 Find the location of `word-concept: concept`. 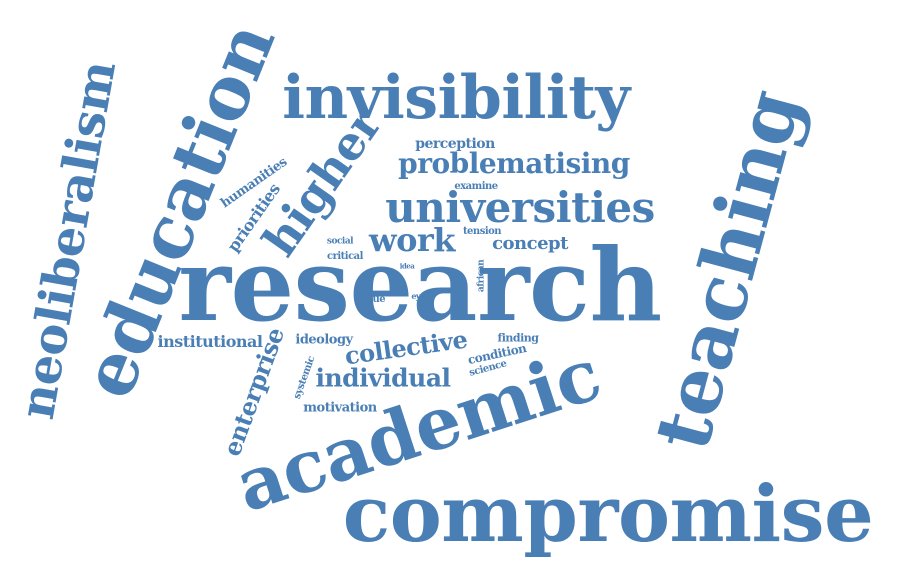

word-concept: concept is located at coordinates (530, 243).